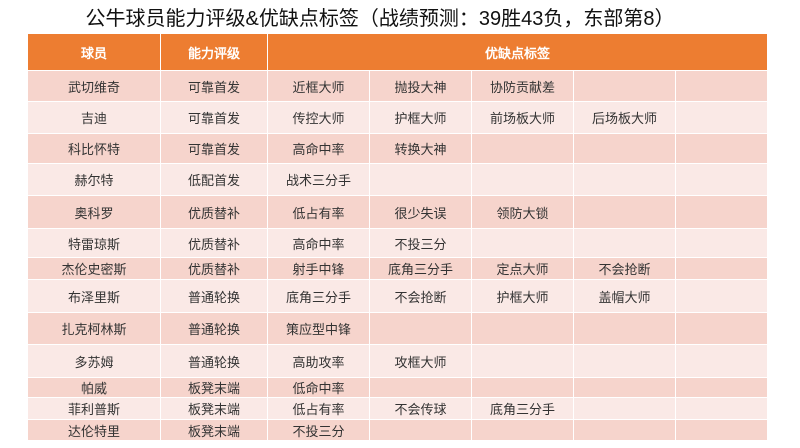 This screenshot has width=800, height=448. Describe the element at coordinates (522, 86) in the screenshot. I see `tag-cell: 协防贡献差` at that location.